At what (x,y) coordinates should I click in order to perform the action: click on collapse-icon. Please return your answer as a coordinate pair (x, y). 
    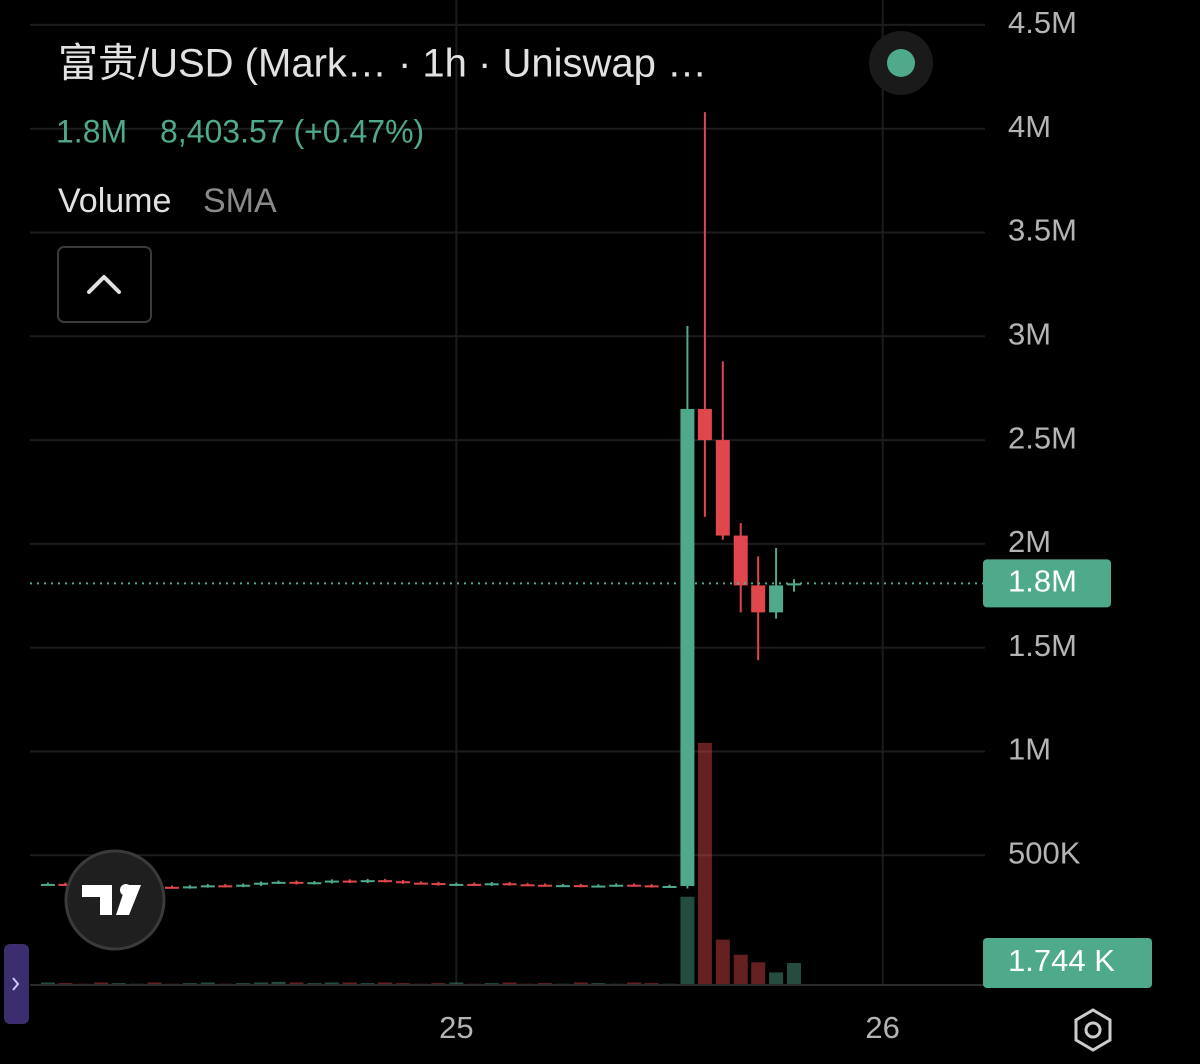
    Looking at the image, I should click on (104, 284).